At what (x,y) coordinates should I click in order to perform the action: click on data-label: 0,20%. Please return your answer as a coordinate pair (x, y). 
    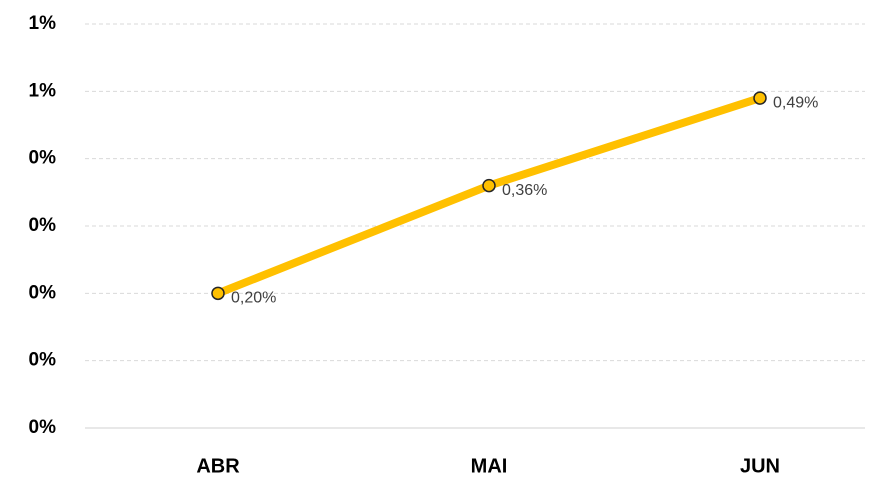
    Looking at the image, I should click on (253, 298).